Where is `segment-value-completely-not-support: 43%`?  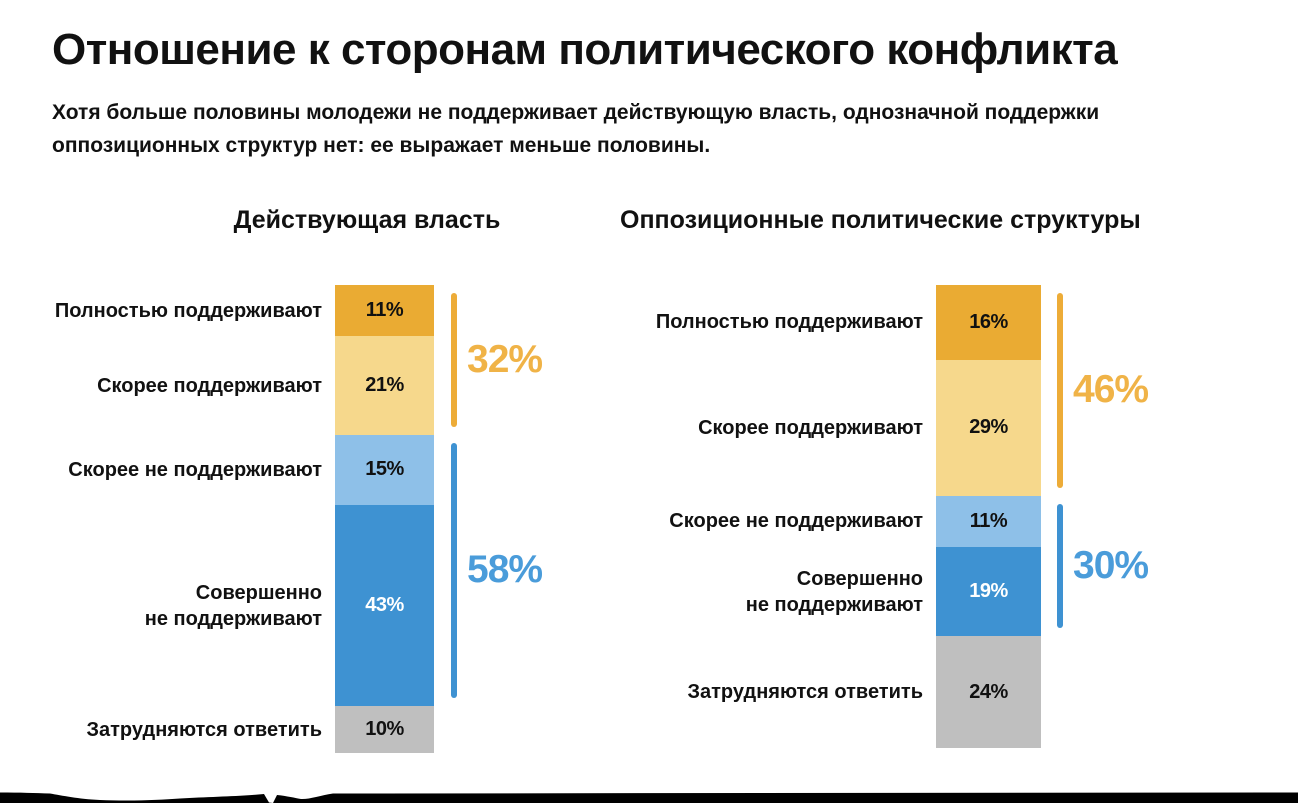 segment-value-completely-not-support: 43% is located at coordinates (384, 605).